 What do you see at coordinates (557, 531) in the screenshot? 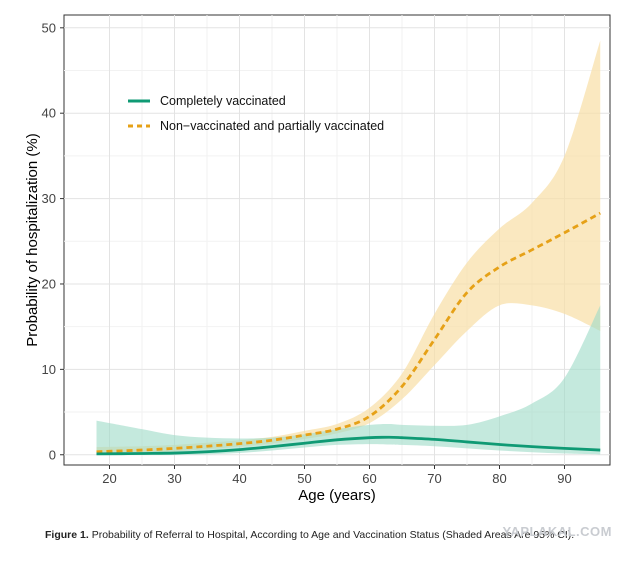
I see `watermark: YAPLAKAL.COM` at bounding box center [557, 531].